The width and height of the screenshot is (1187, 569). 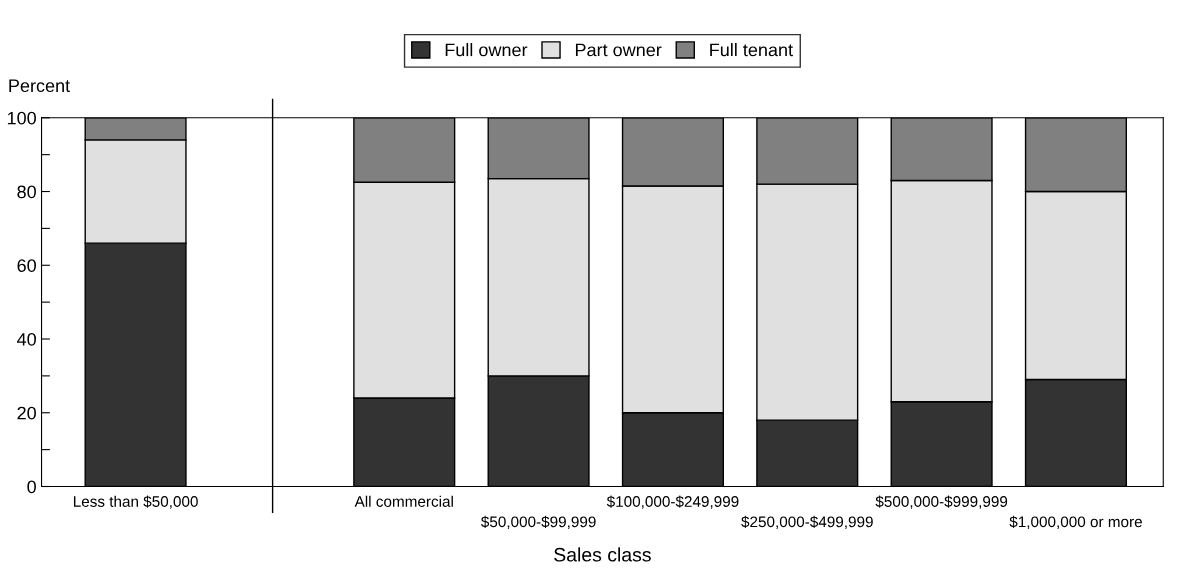 I want to click on x-tick-label: $250,000-$499,999, so click(x=807, y=522).